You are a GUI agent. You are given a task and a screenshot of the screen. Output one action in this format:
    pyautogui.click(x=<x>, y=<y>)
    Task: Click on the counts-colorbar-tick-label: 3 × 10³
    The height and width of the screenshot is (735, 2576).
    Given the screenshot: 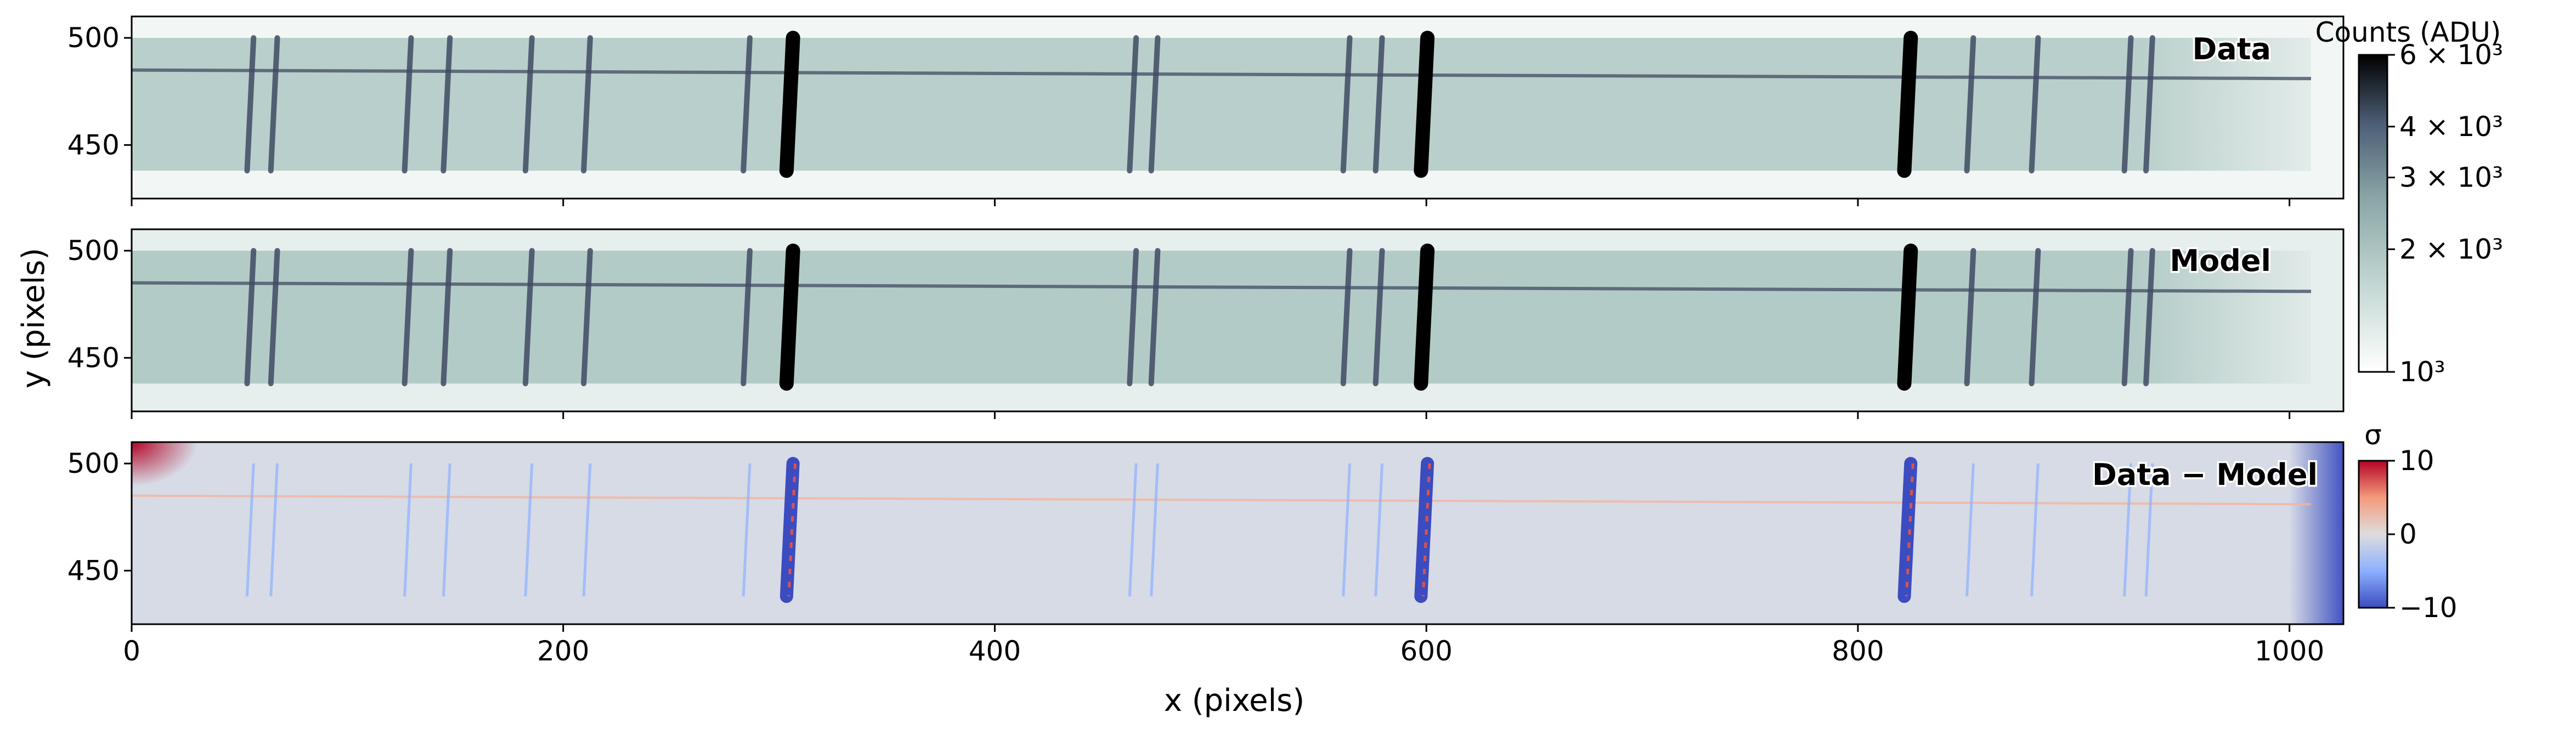 What is the action you would take?
    pyautogui.click(x=2451, y=178)
    